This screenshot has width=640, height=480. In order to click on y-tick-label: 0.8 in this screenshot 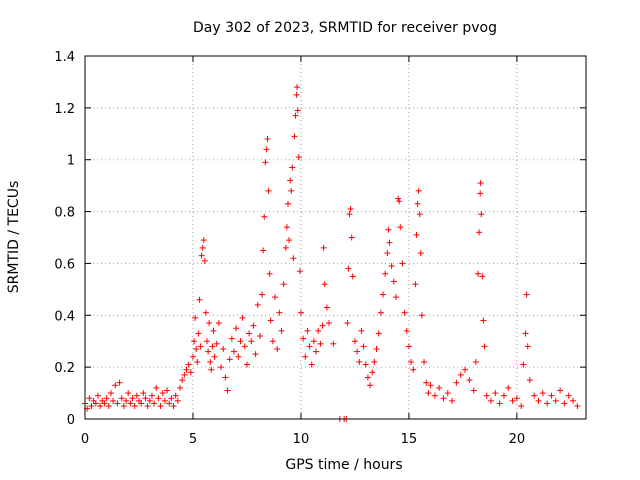, I will do `click(64, 213)`.